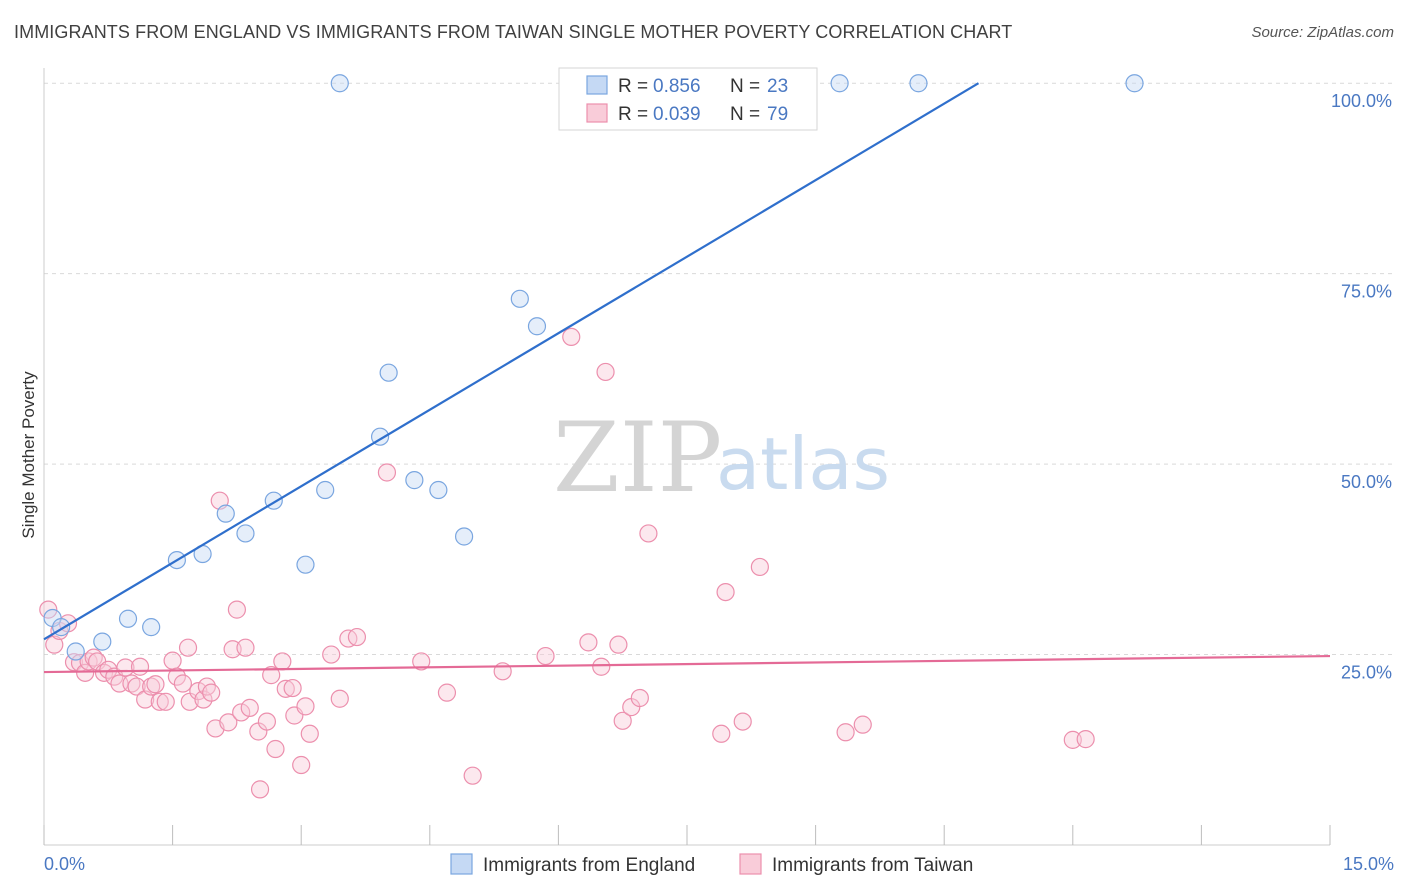 The width and height of the screenshot is (1406, 892). I want to click on stats-r-value-taiwan: 0.039, so click(677, 114).